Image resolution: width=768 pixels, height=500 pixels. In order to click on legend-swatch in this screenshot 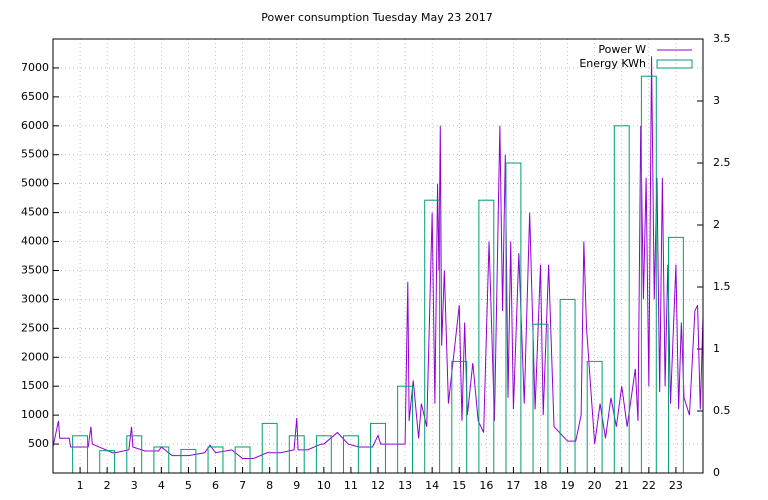, I will do `click(674, 64)`.